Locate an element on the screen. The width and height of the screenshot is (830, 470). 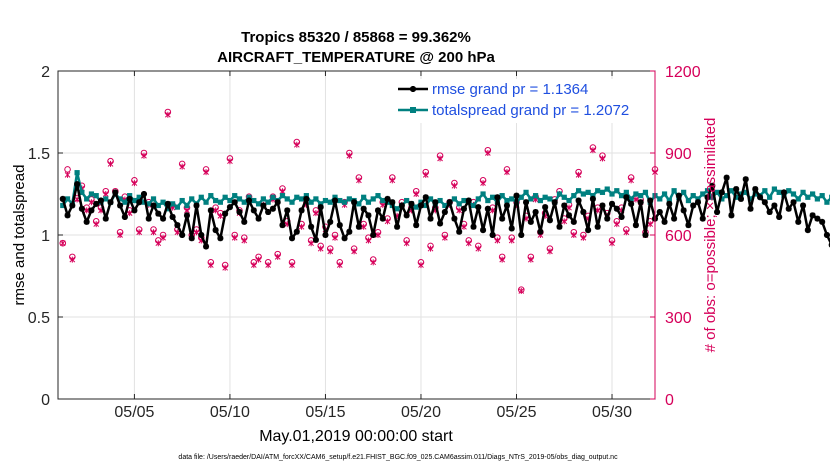
y-tick-label: 1.5 is located at coordinates (39, 154).